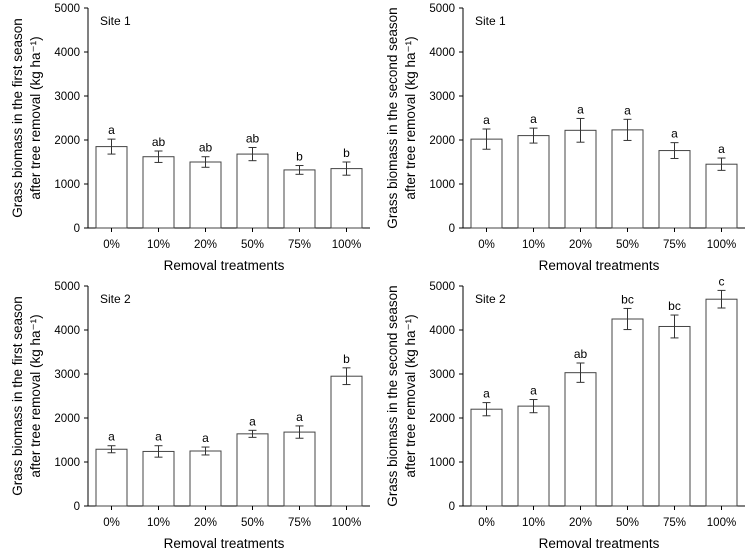 The image size is (750, 556). What do you see at coordinates (115, 21) in the screenshot?
I see `site-label: Site 1` at bounding box center [115, 21].